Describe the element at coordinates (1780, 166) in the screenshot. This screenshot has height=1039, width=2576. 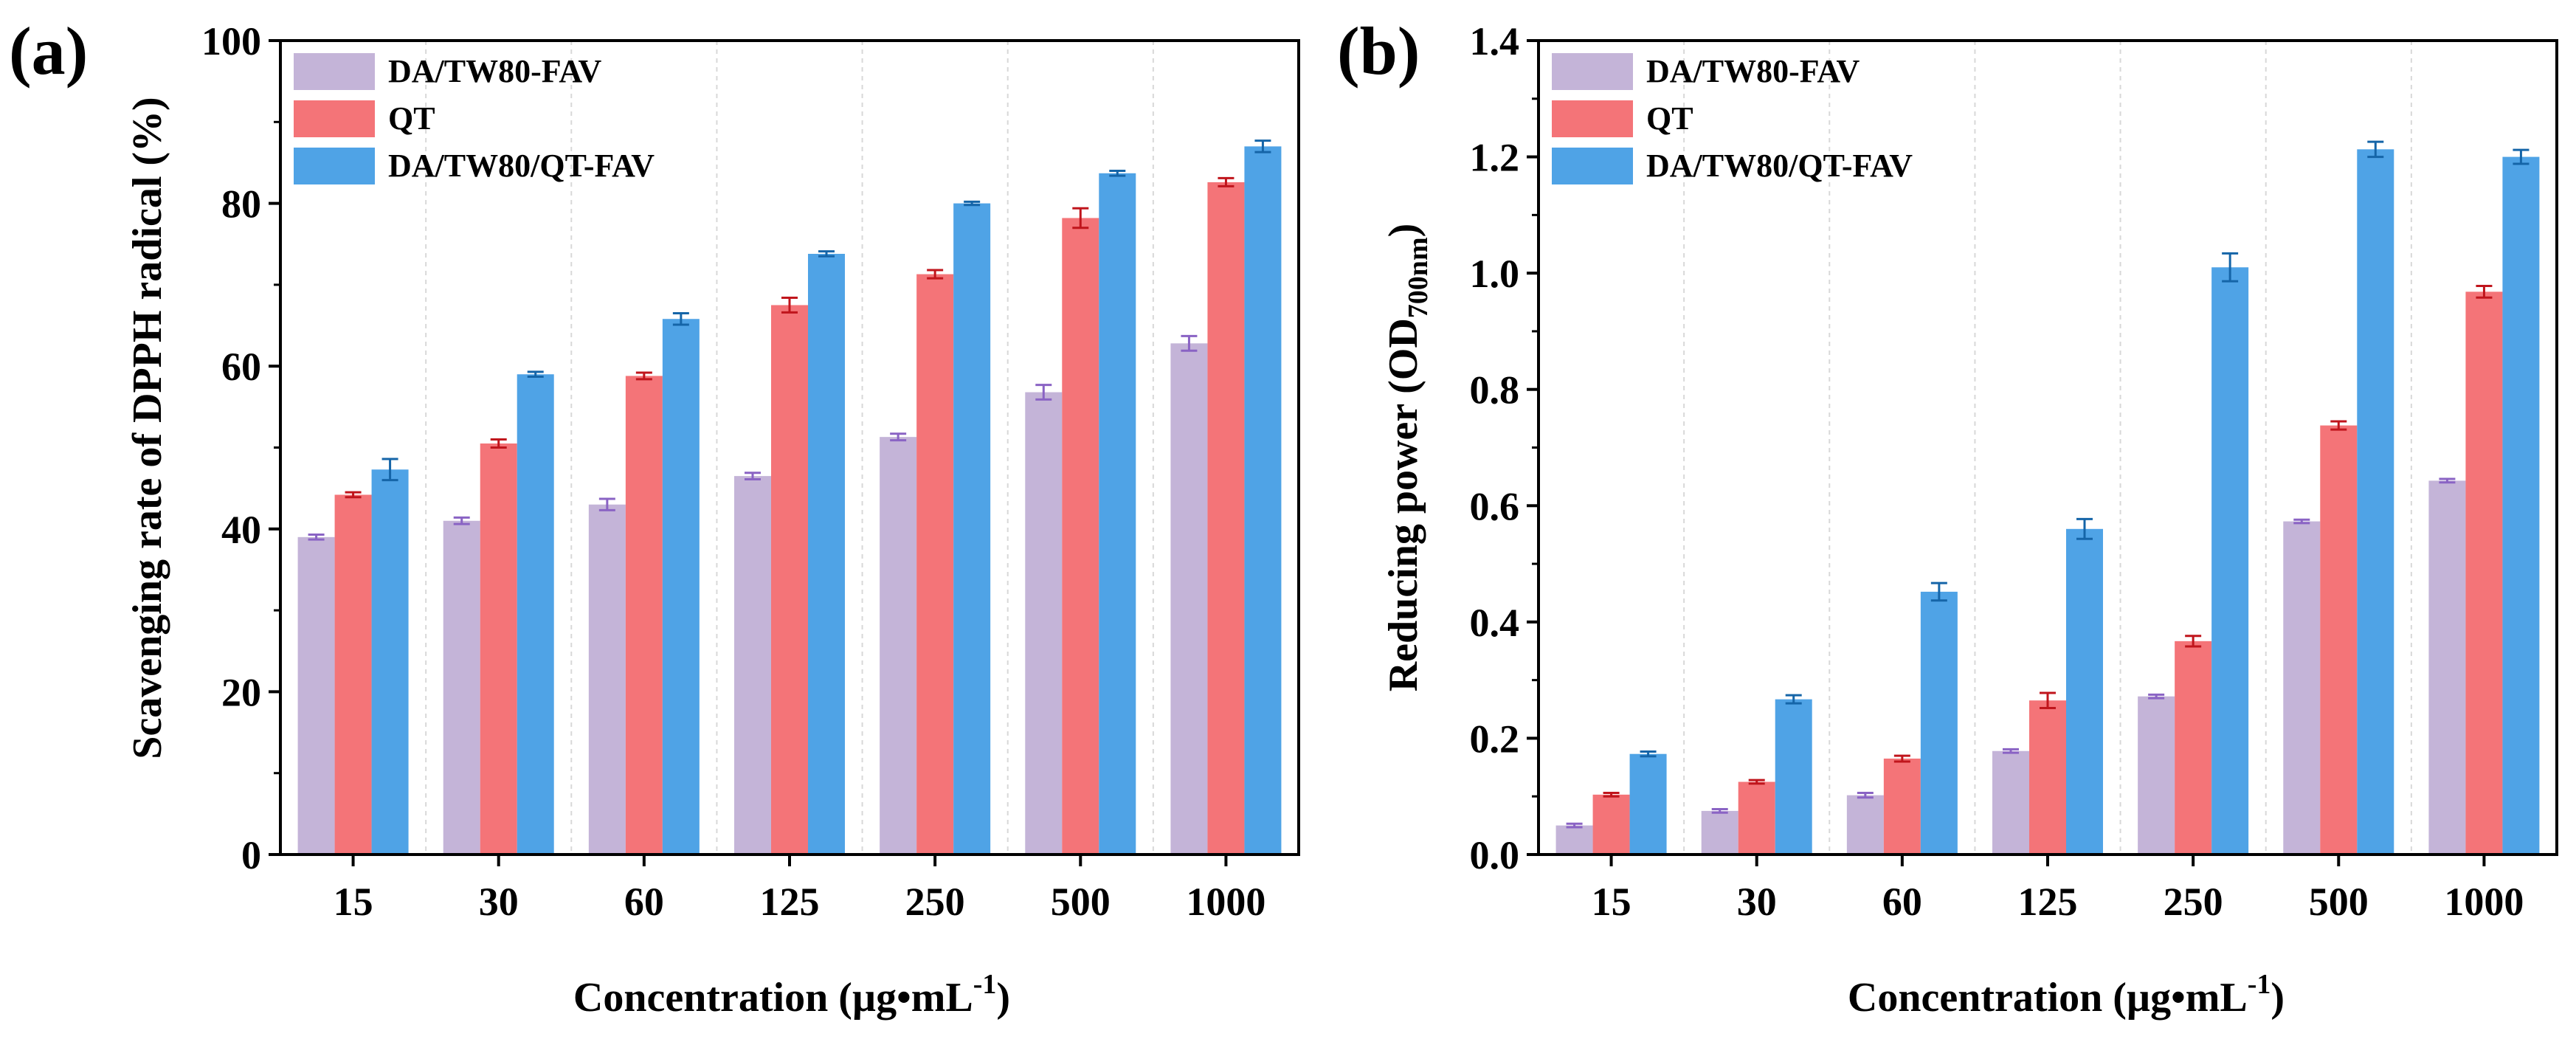
I see `panel-b-legend-label: DA/TW80/QT-FAV` at that location.